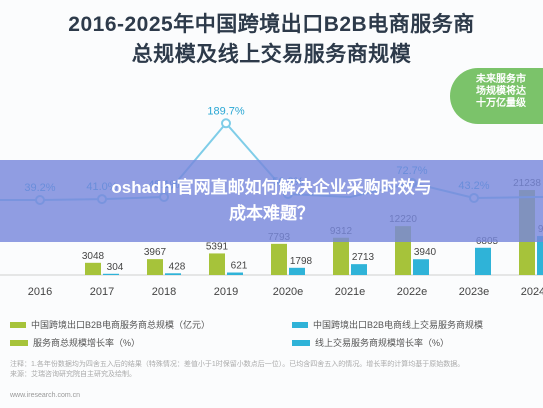 This screenshot has height=408, width=543. I want to click on bar-total-2020e, so click(279, 259).